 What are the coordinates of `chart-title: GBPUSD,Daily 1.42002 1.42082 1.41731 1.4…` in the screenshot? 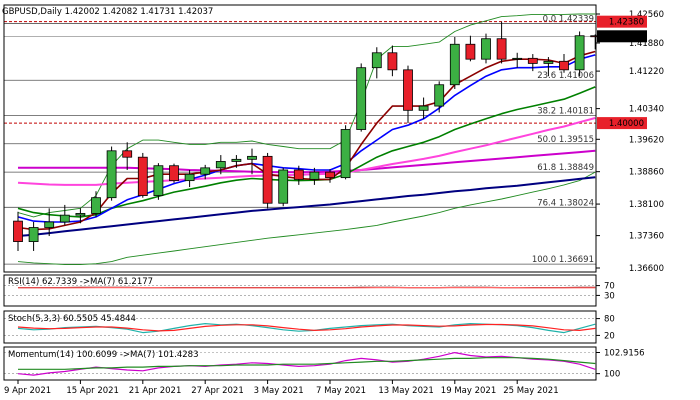 It's located at (107, 12).